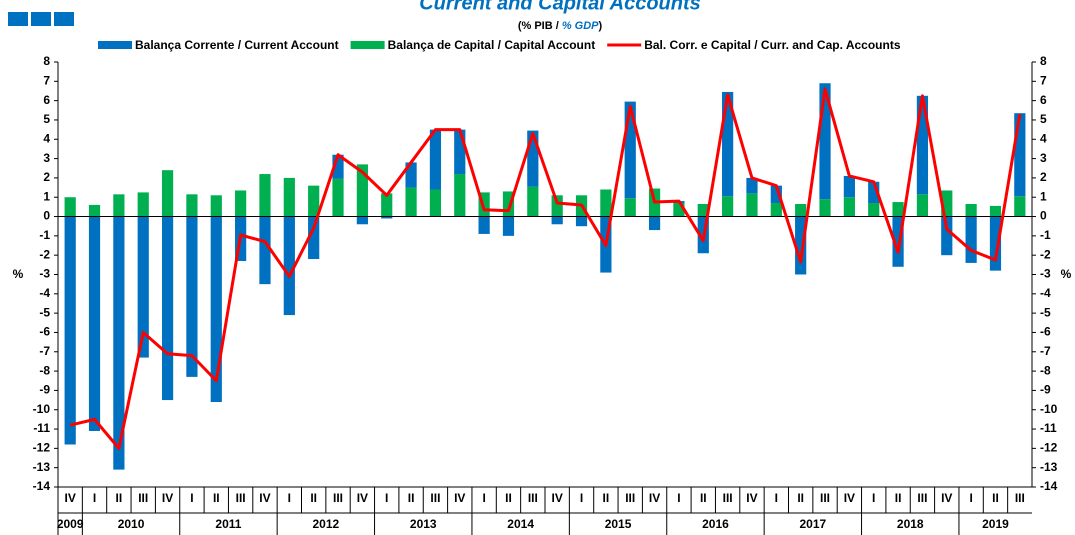 The height and width of the screenshot is (535, 1075). What do you see at coordinates (46, 119) in the screenshot?
I see `y-tick-label: 5` at bounding box center [46, 119].